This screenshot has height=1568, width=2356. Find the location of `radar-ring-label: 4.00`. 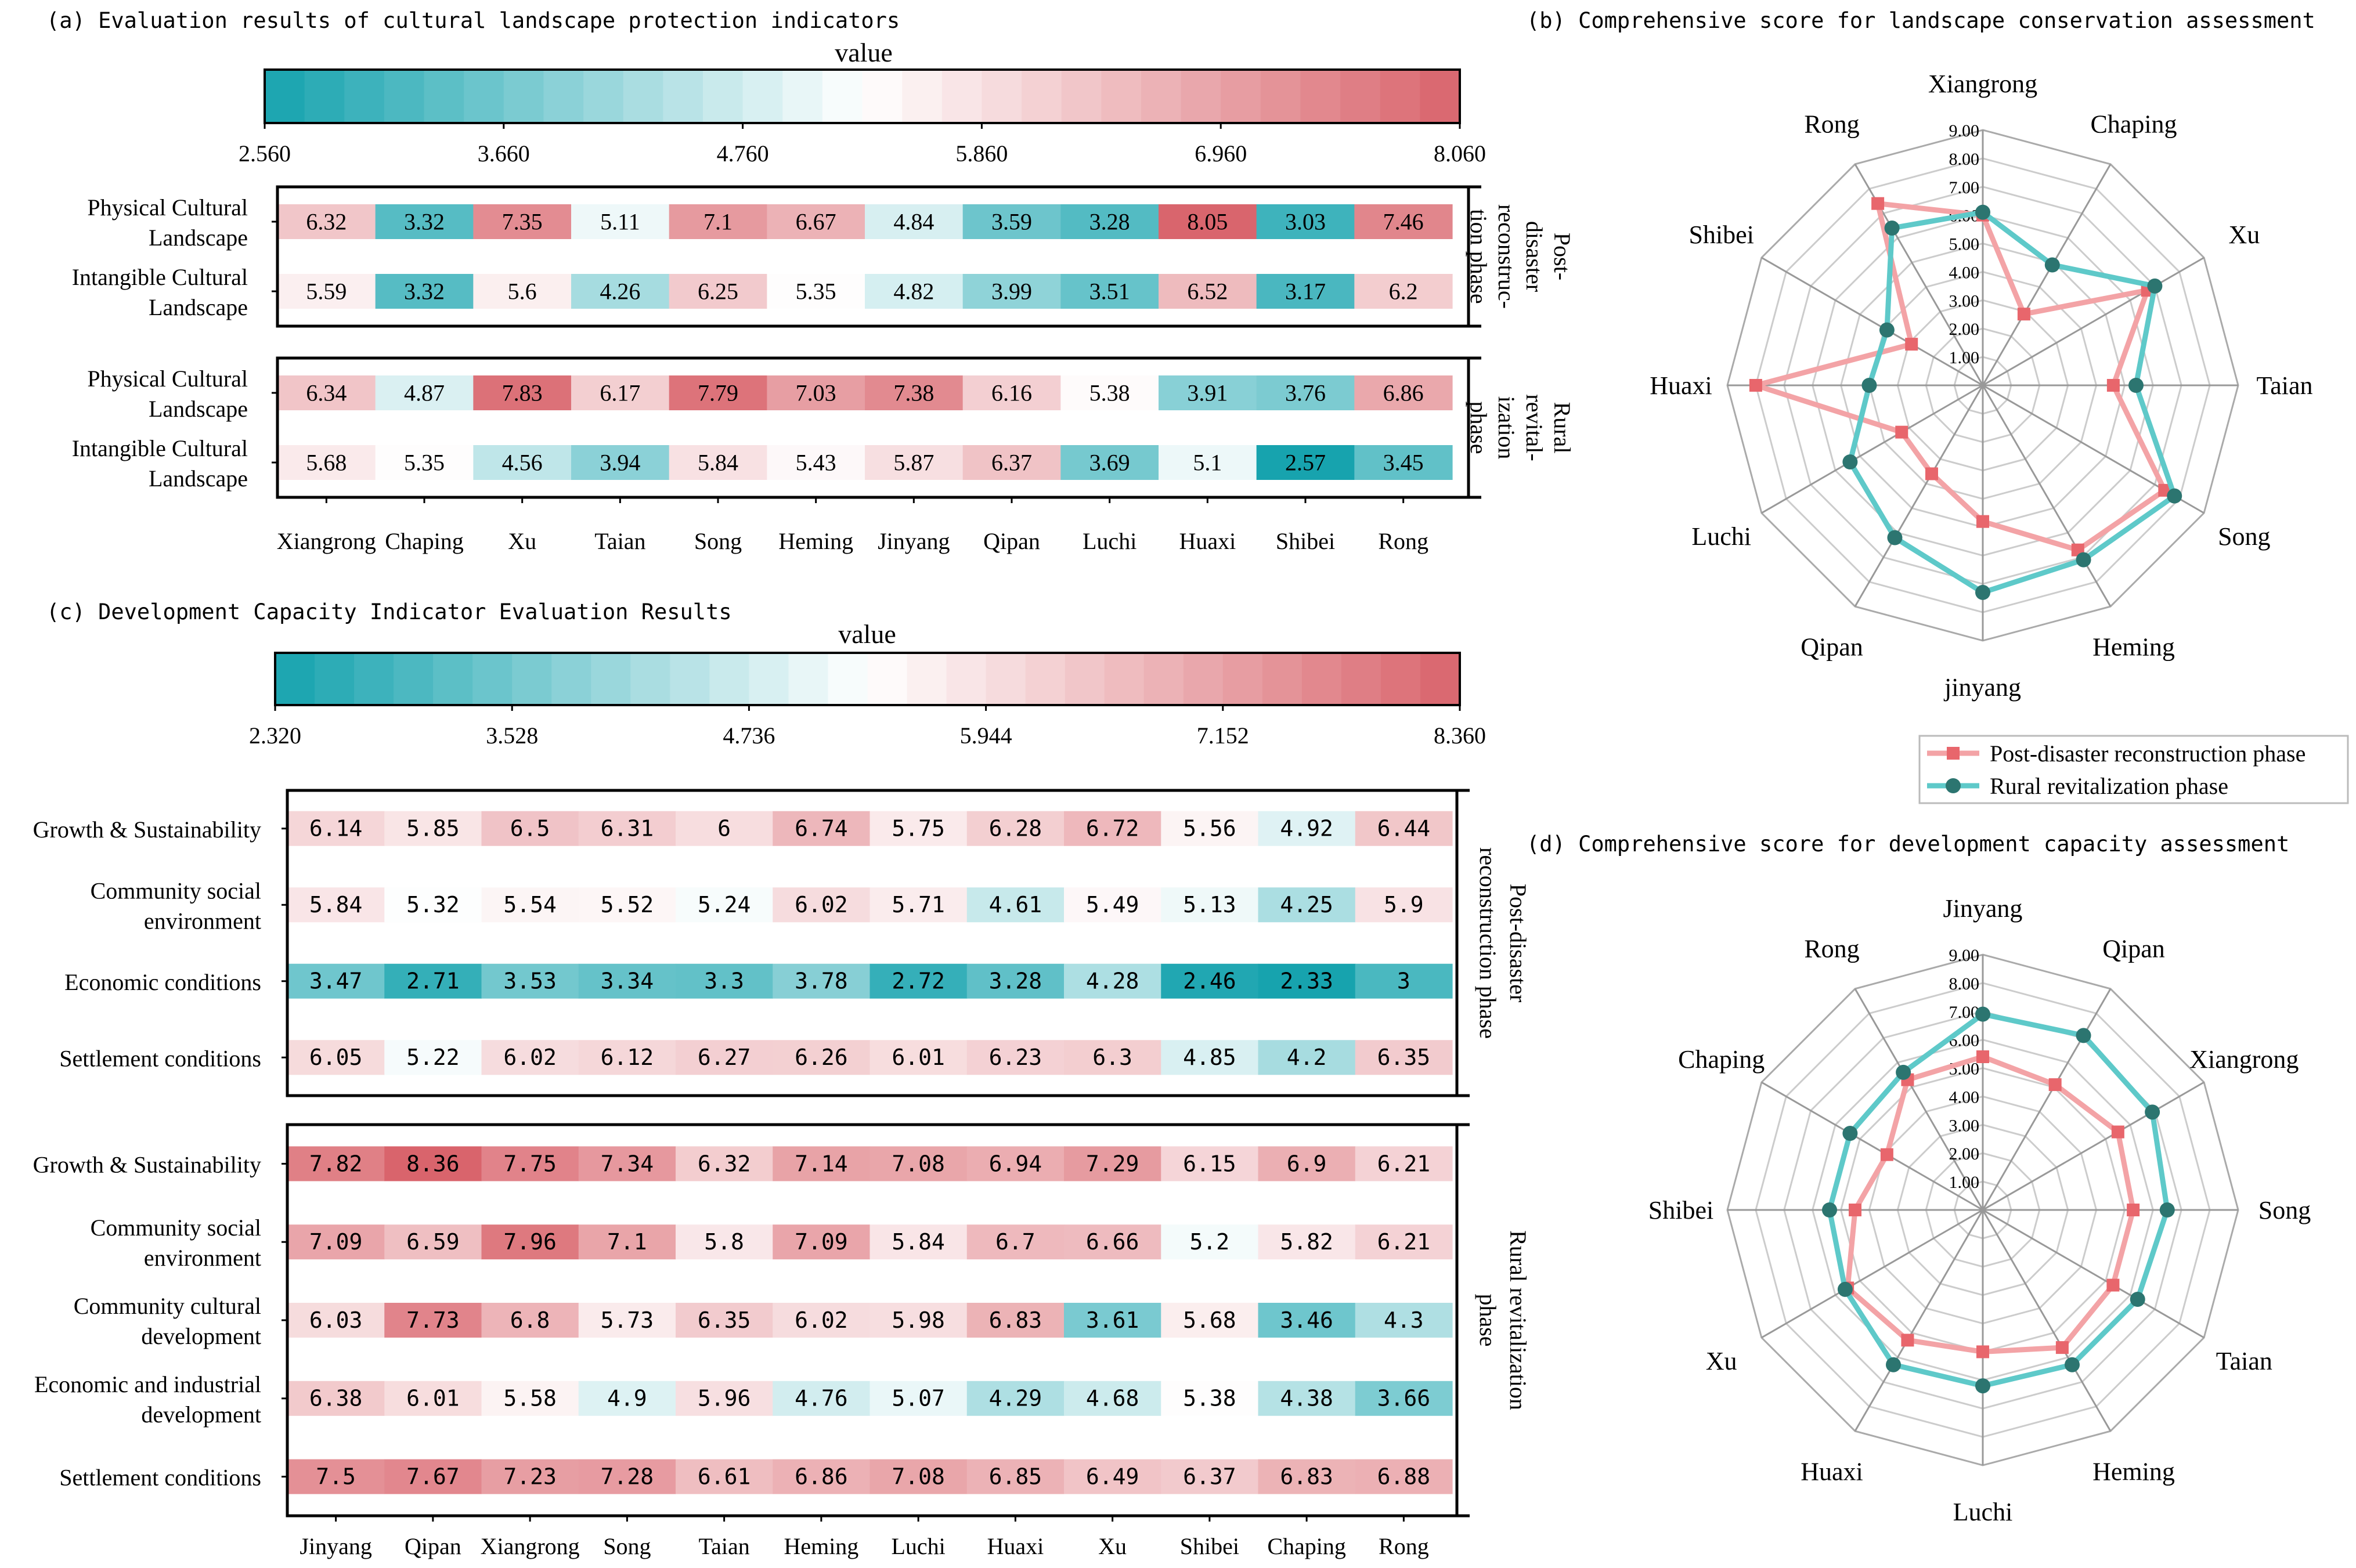

radar-ring-label: 4.00 is located at coordinates (1964, 1097).